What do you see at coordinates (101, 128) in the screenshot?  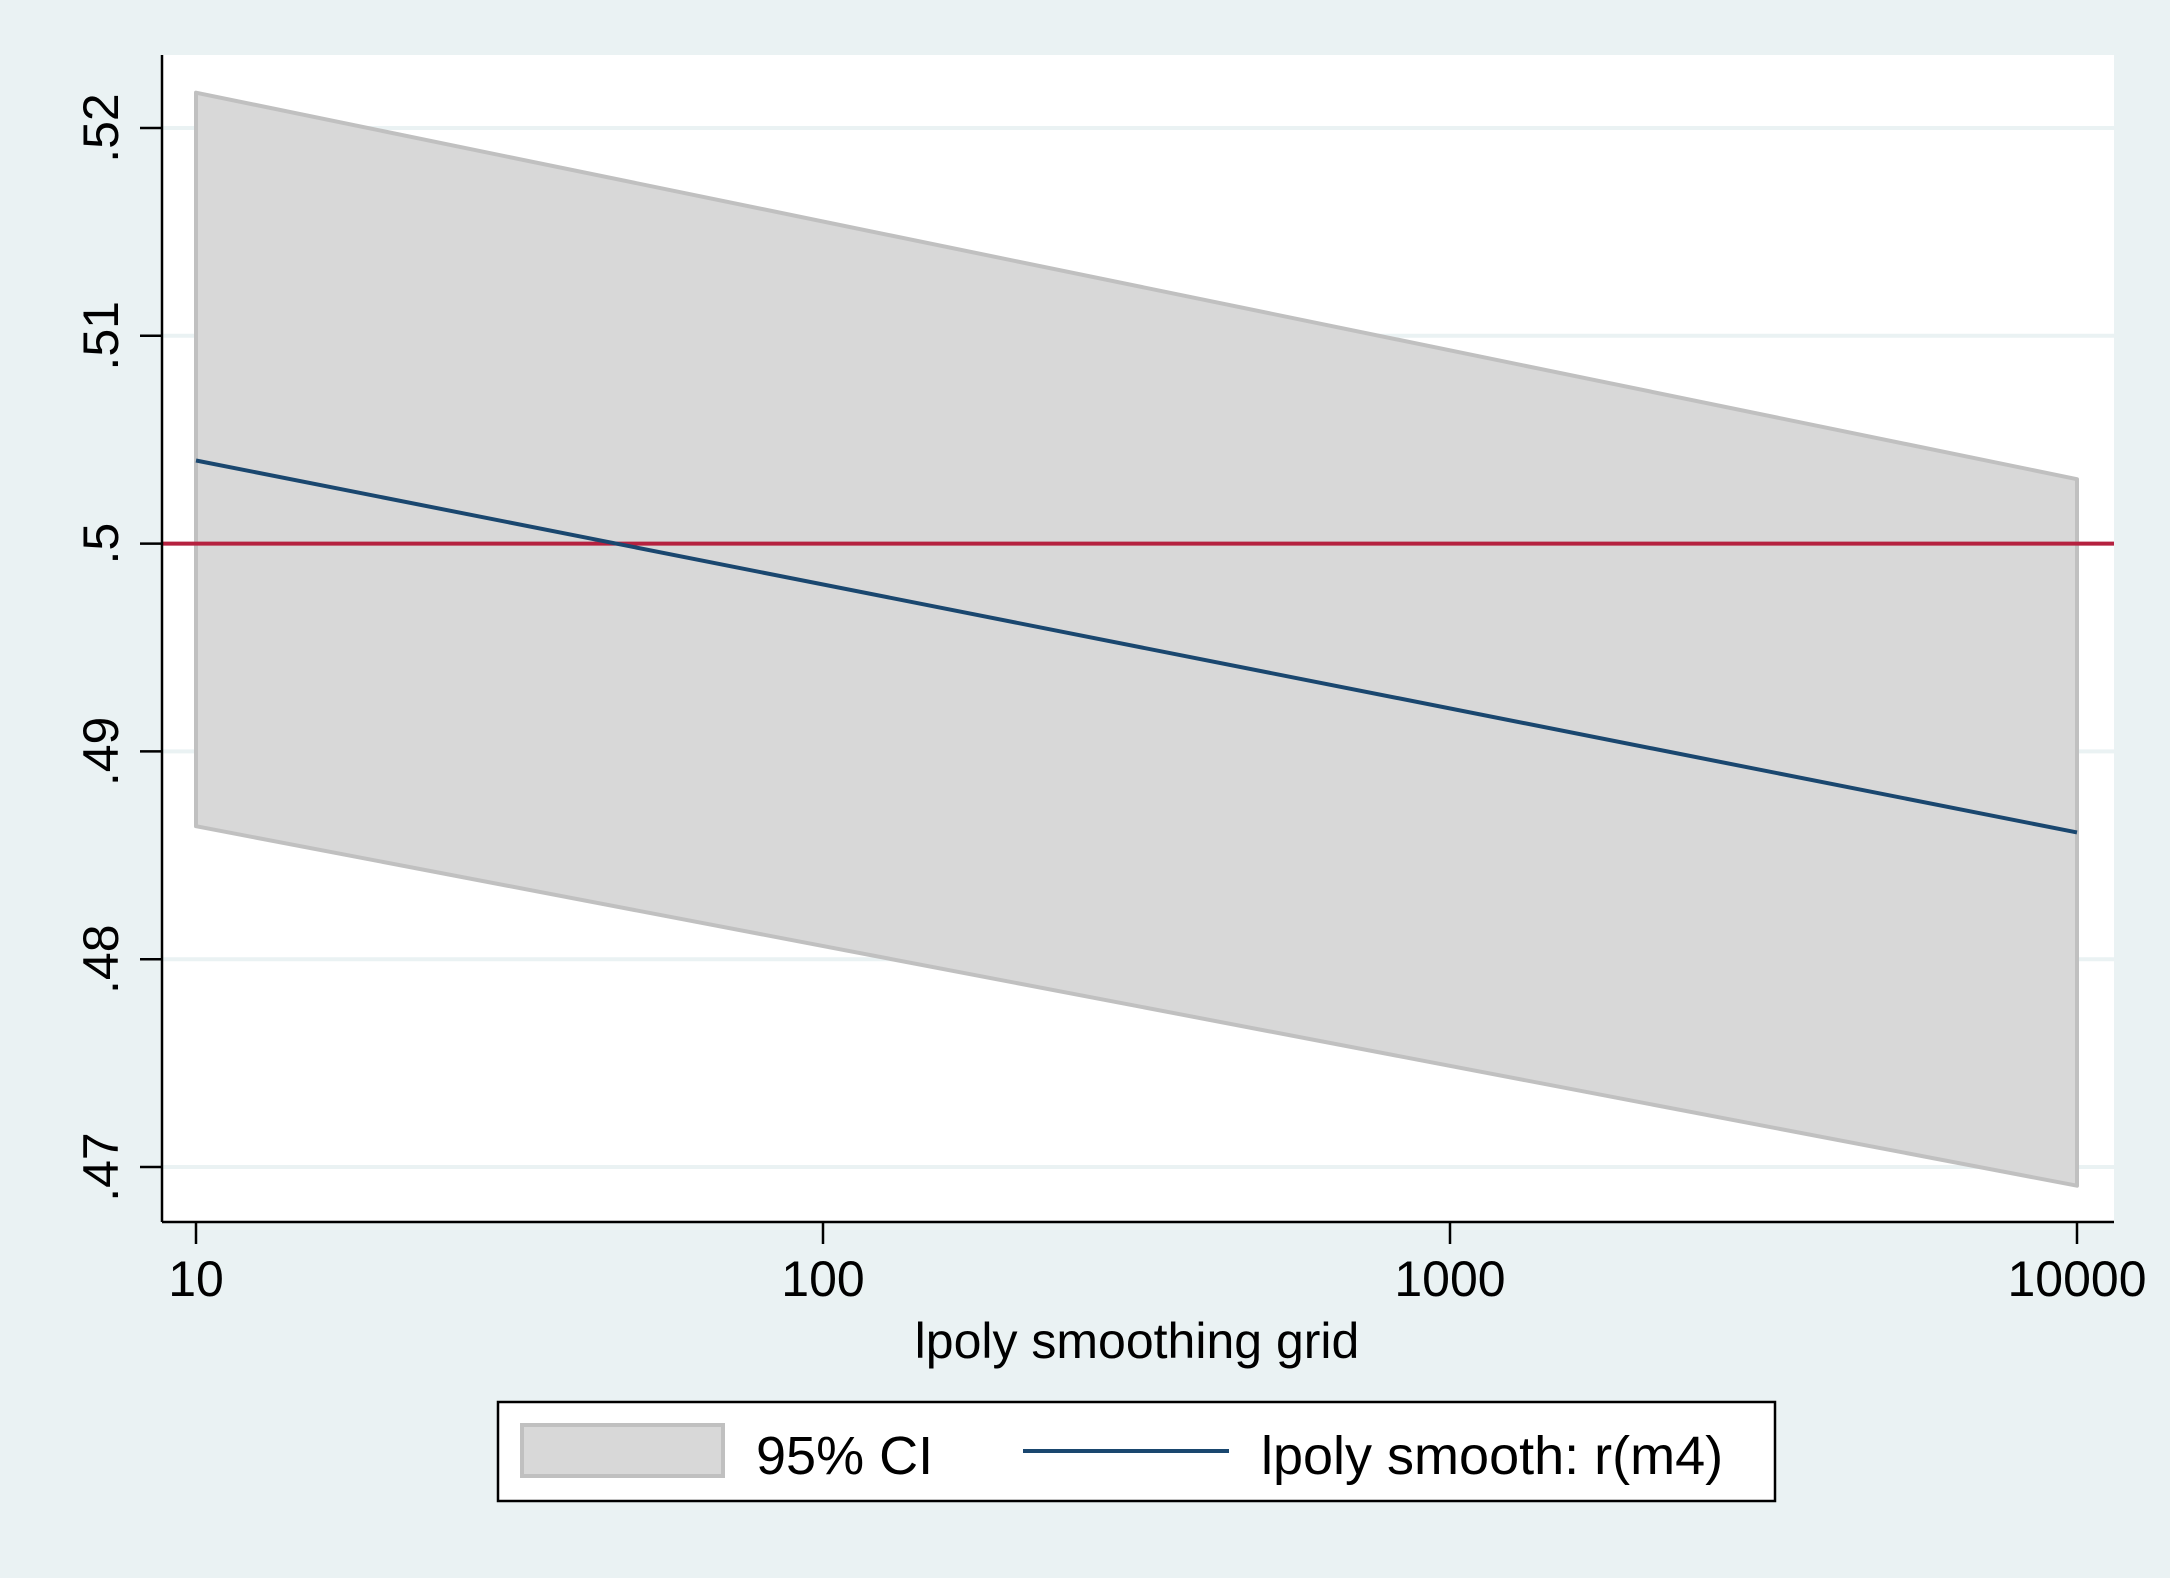 I see `y-tick-label: .52` at bounding box center [101, 128].